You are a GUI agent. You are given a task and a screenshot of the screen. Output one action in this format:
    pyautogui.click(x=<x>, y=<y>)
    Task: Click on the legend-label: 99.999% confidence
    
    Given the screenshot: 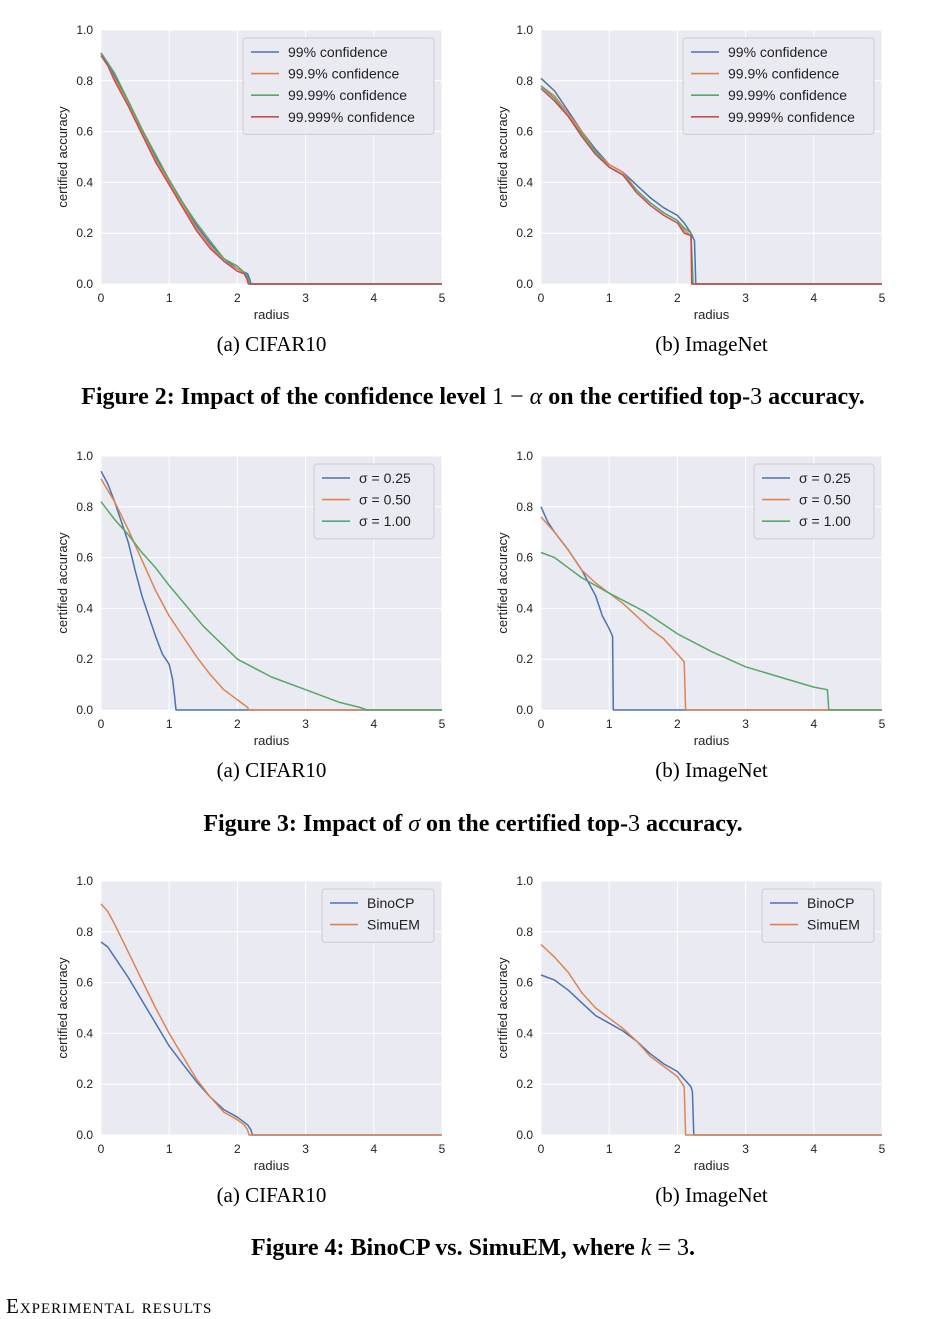 What is the action you would take?
    pyautogui.click(x=351, y=117)
    